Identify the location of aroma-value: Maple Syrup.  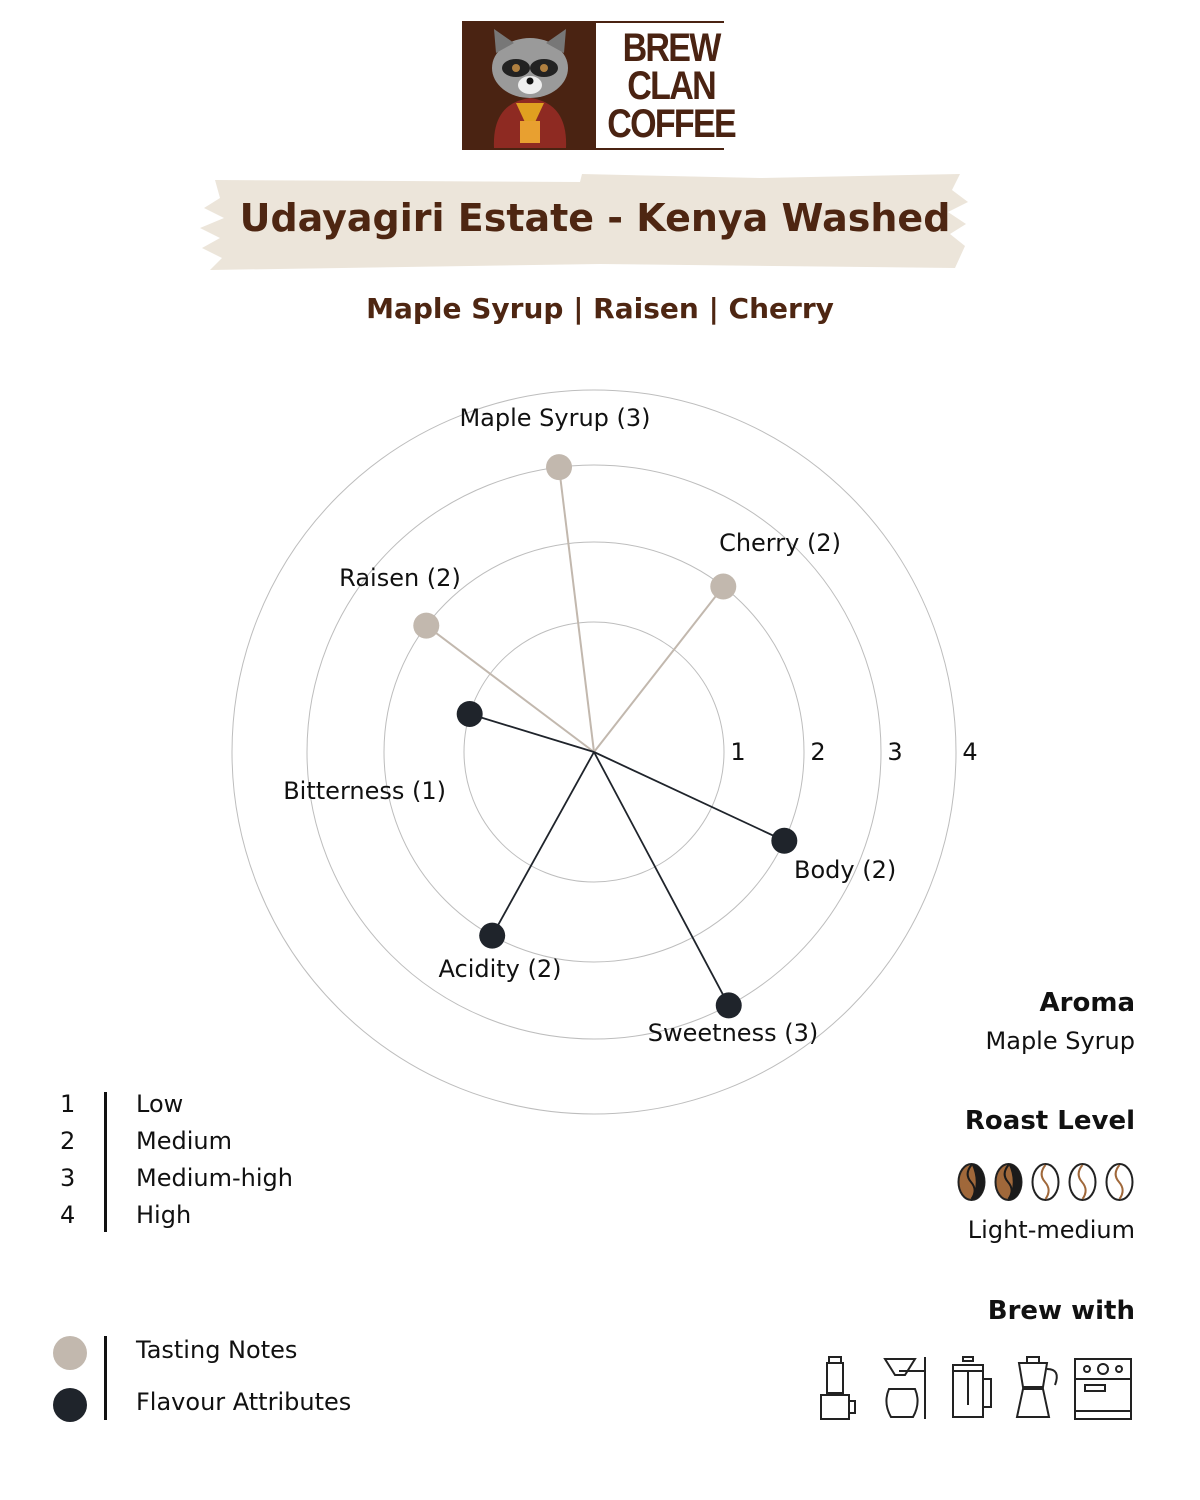
(1060, 1041).